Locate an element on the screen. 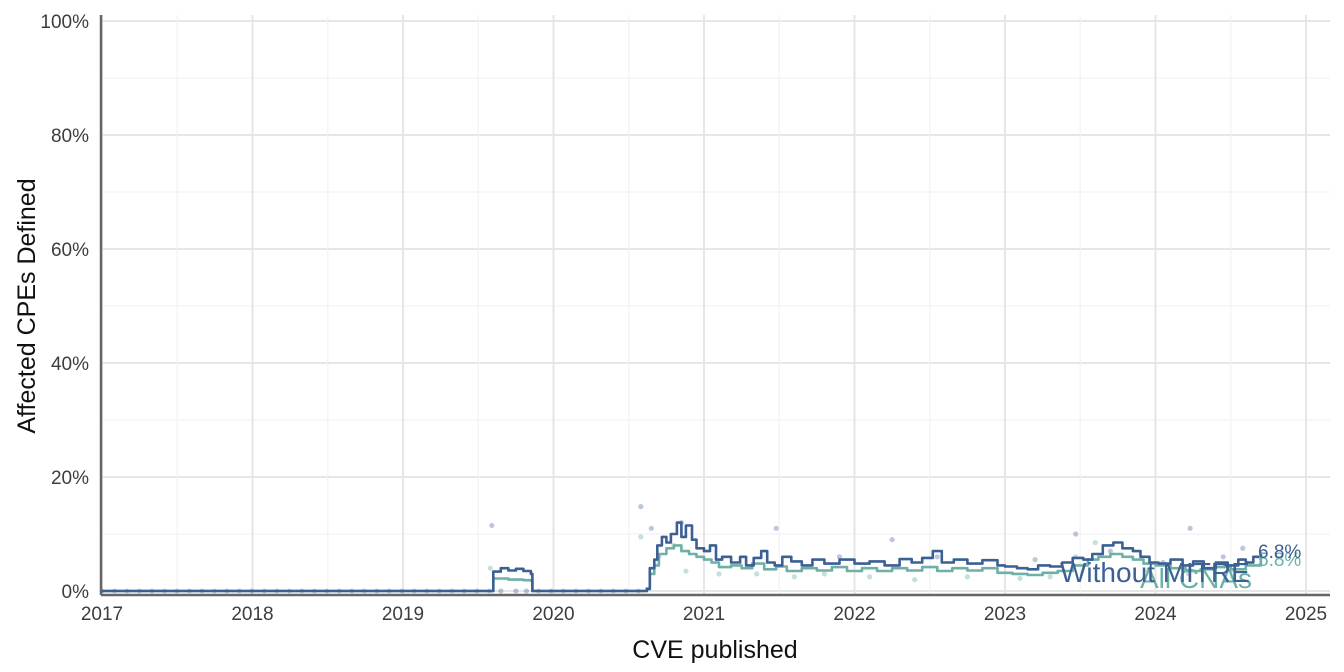  x-tick-label: 2025 is located at coordinates (1306, 614).